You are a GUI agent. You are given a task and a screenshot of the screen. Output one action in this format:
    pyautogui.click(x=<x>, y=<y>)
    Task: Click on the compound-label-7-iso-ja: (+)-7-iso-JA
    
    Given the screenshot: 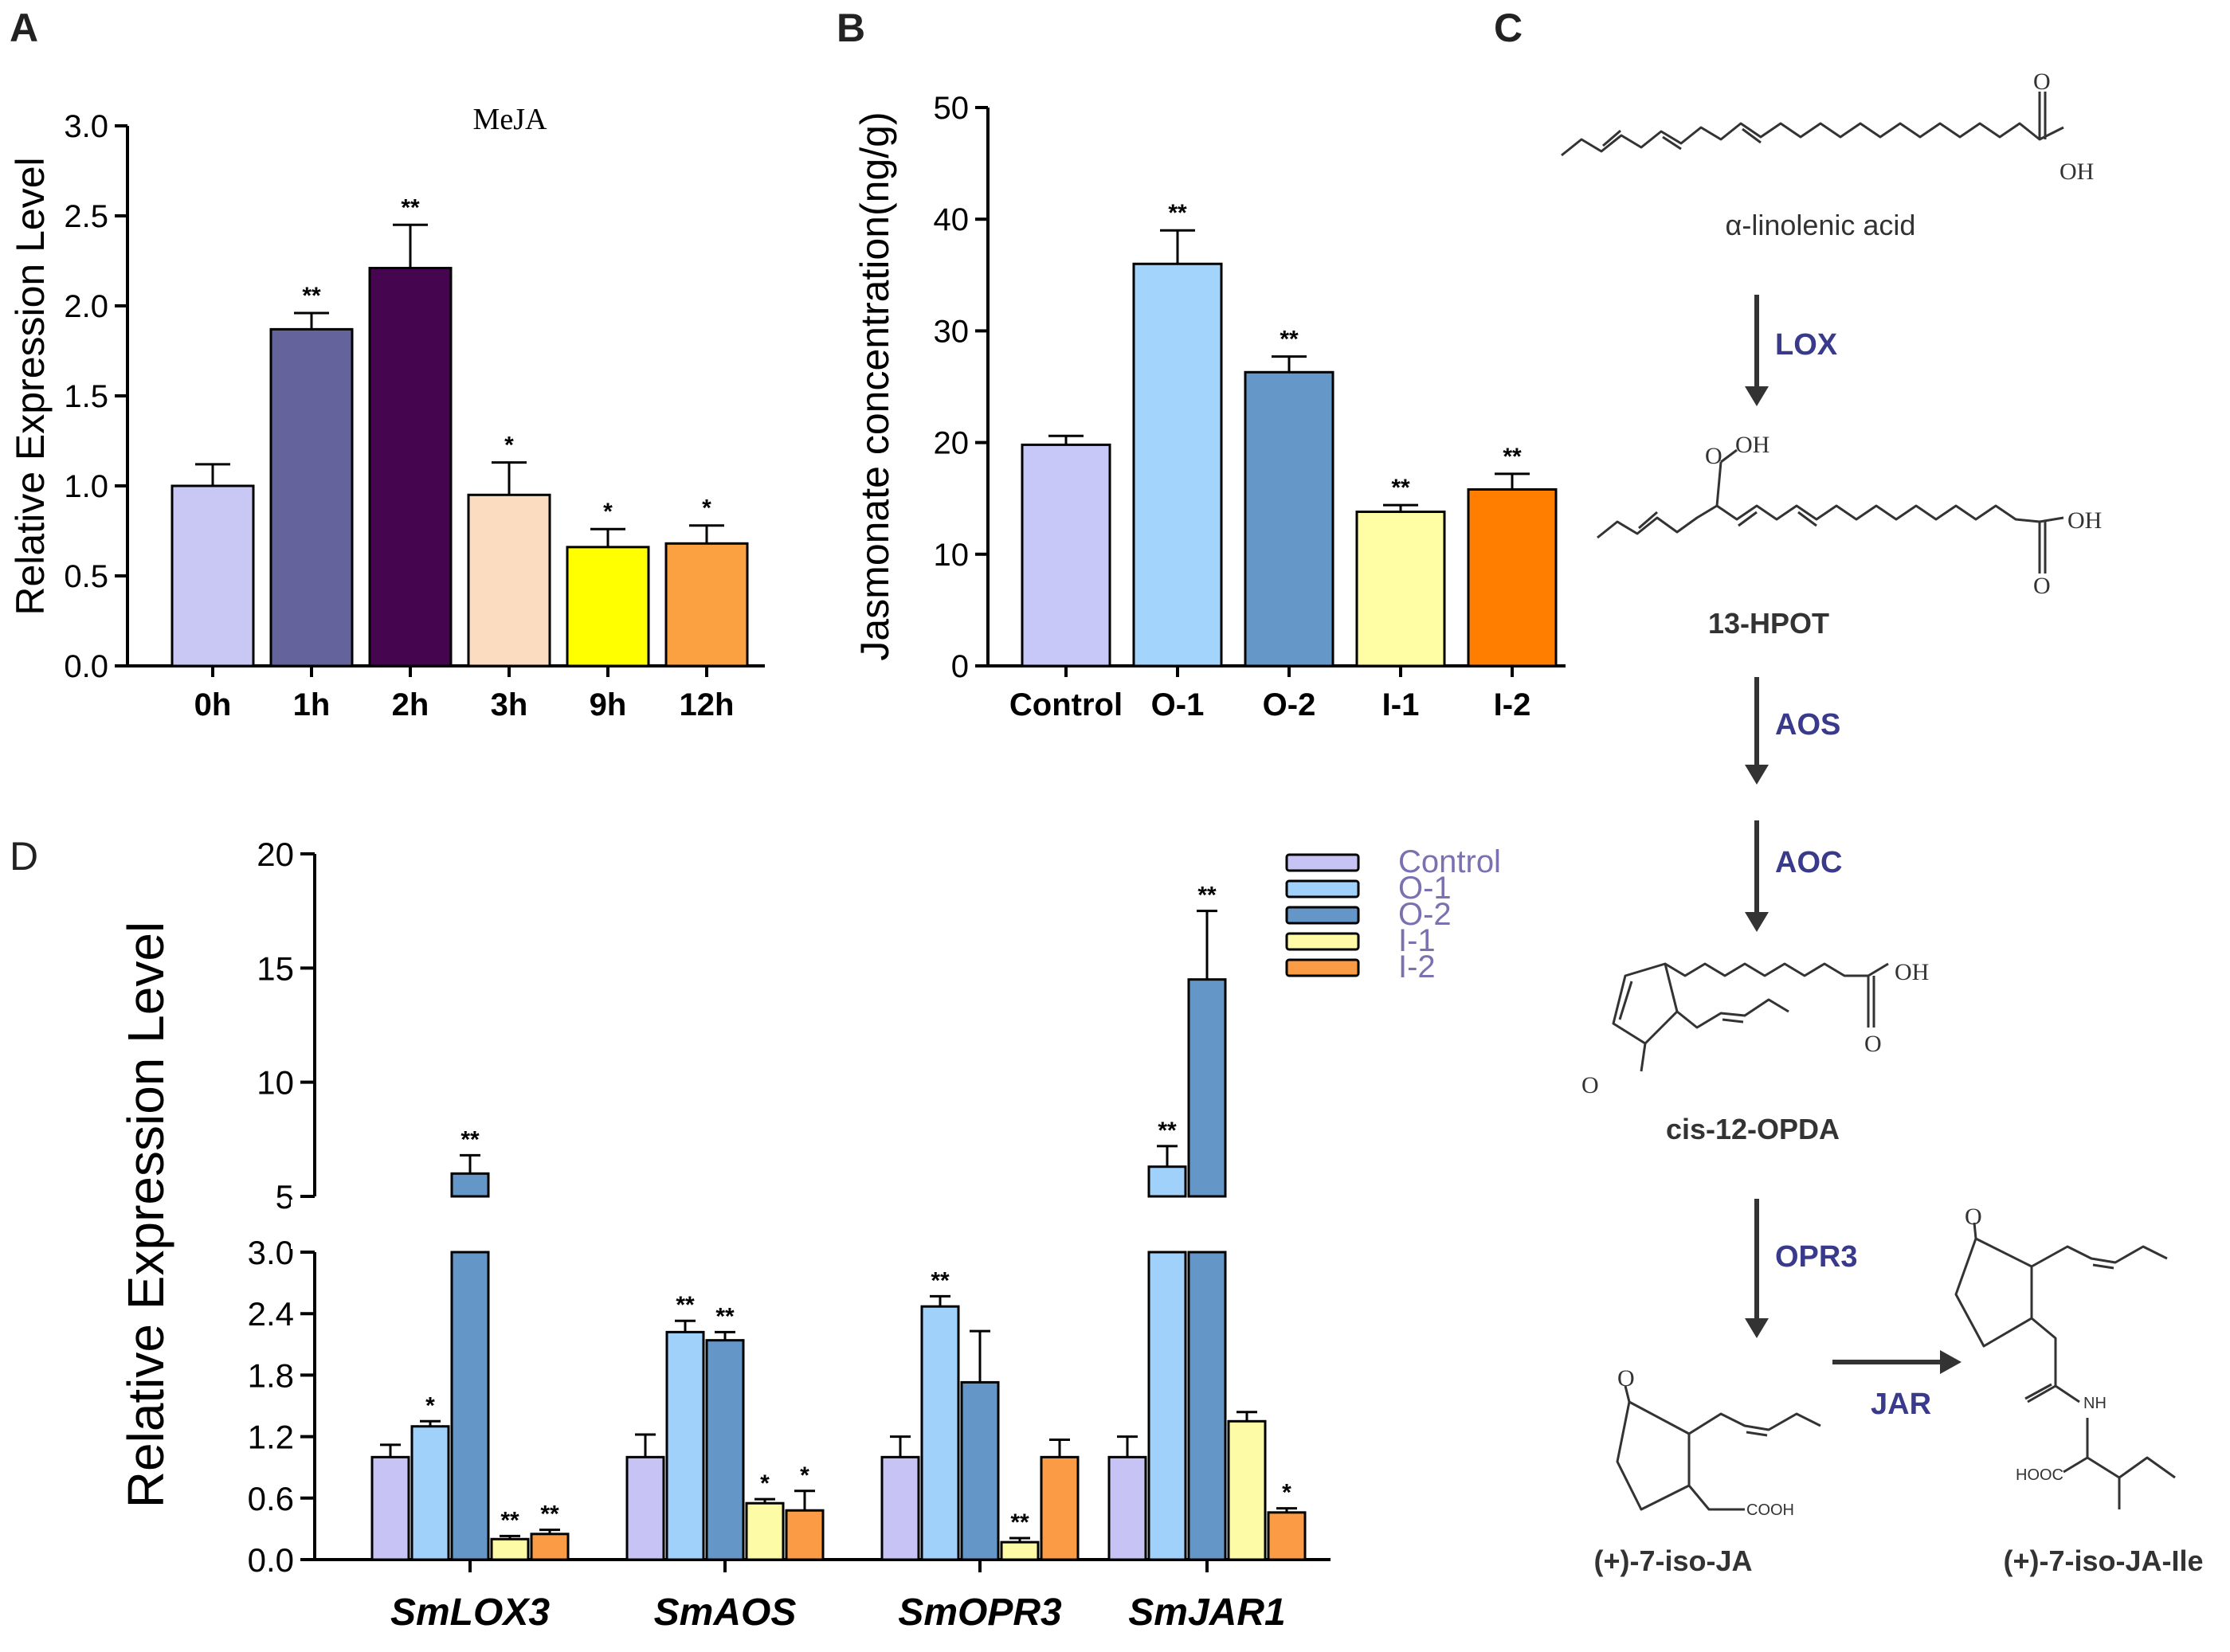 What is the action you would take?
    pyautogui.click(x=1672, y=1560)
    